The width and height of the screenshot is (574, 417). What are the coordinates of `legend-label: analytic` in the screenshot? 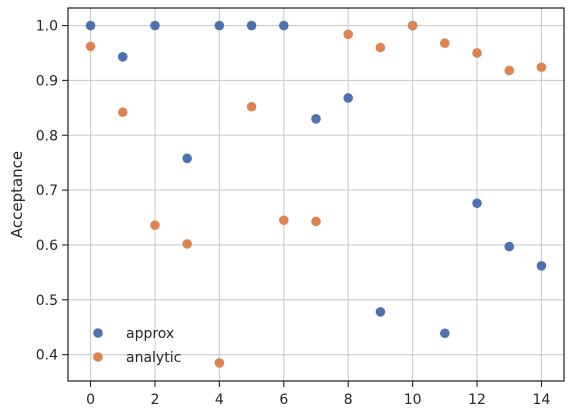 It's located at (153, 358).